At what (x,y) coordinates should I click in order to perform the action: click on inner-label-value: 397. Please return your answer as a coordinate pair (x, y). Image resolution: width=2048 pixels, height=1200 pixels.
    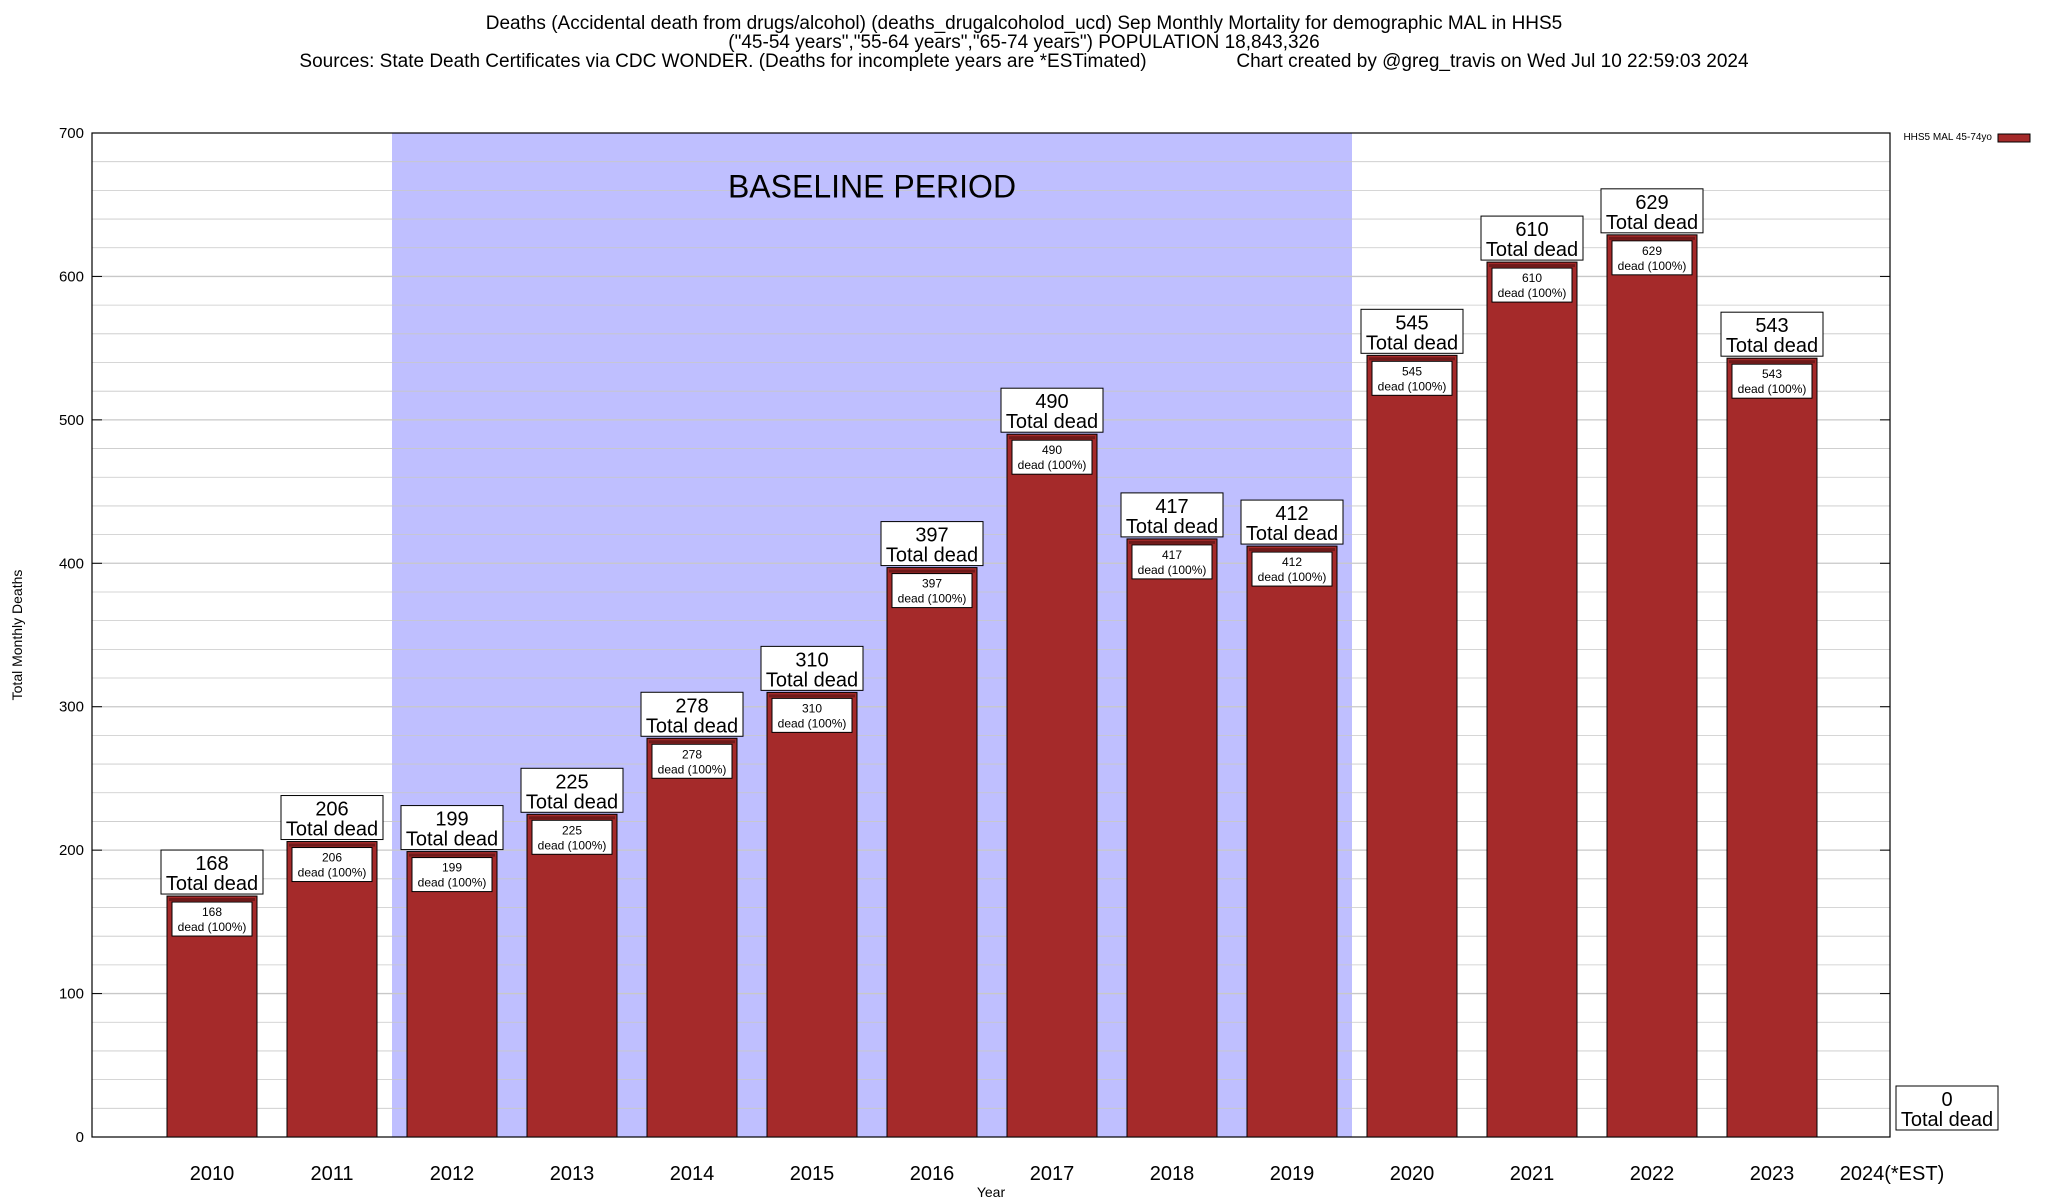
    Looking at the image, I should click on (932, 584).